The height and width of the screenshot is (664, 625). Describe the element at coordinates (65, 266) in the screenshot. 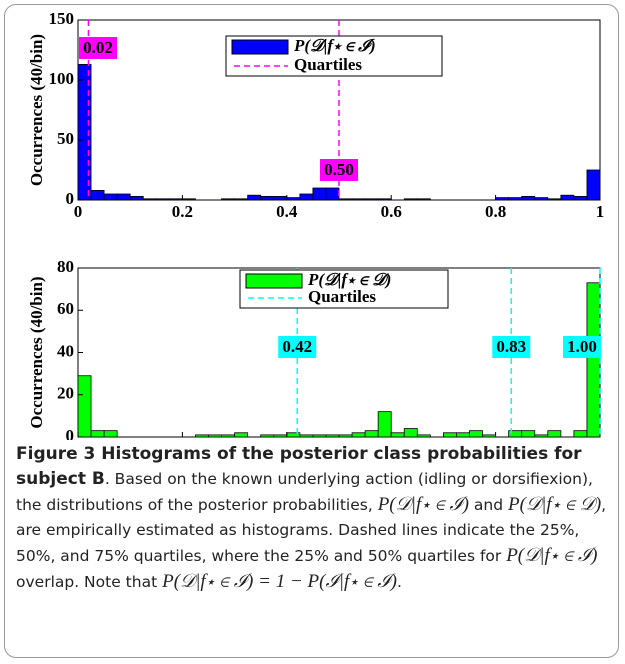

I see `y-tick-label: 80` at that location.